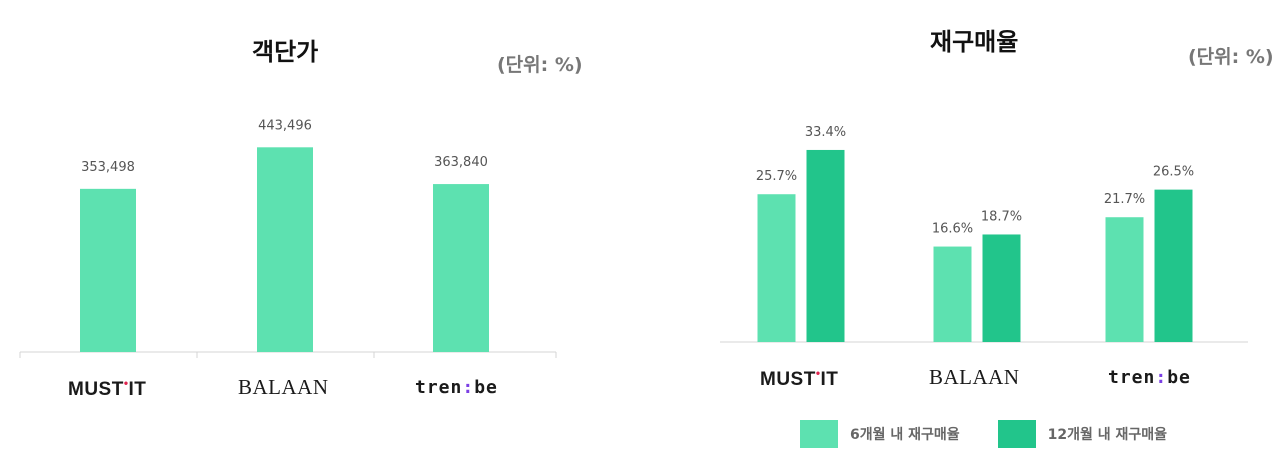  I want to click on legend-item-6m: 6개월 내 재구매율, so click(880, 434).